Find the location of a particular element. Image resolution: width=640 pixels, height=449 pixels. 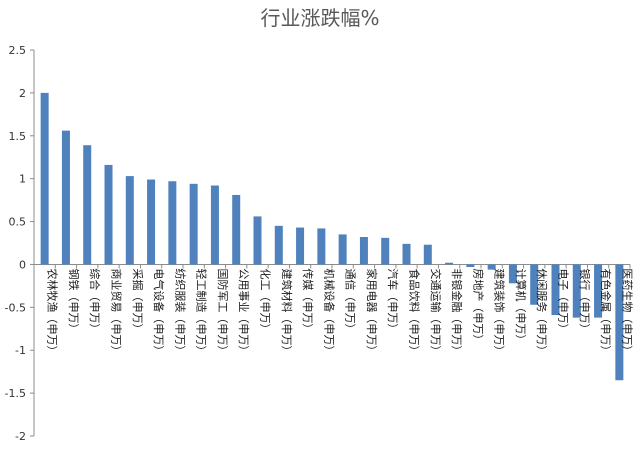

y-tick-label: 2 is located at coordinates (22, 93).